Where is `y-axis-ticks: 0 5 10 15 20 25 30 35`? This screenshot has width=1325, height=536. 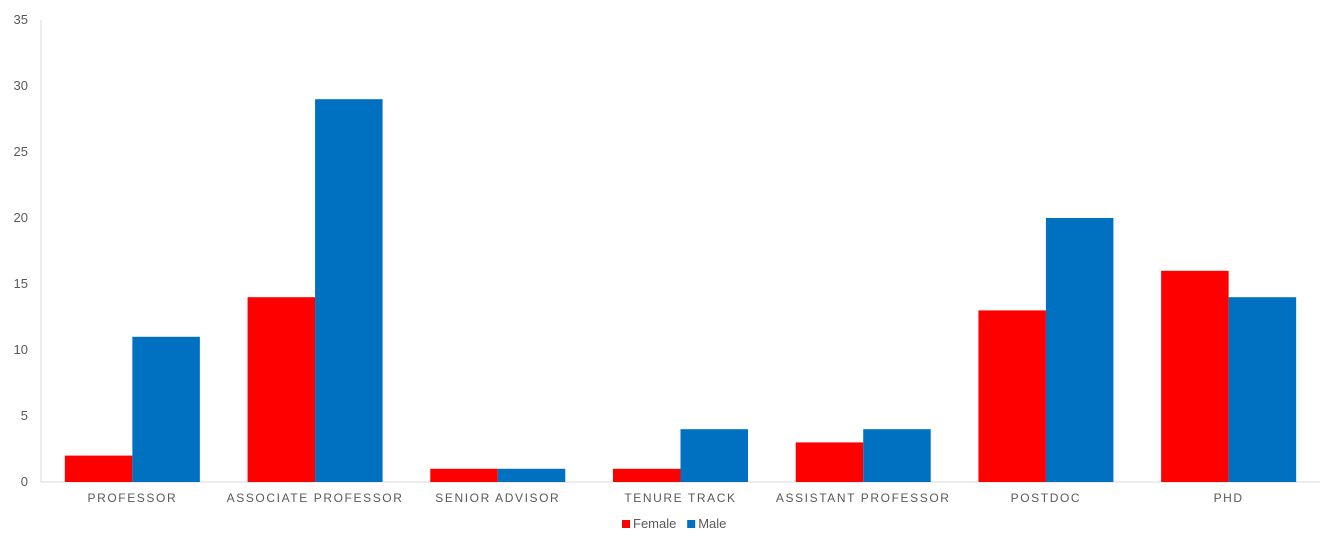 y-axis-ticks: 0 5 10 15 20 25 30 35 is located at coordinates (21, 250).